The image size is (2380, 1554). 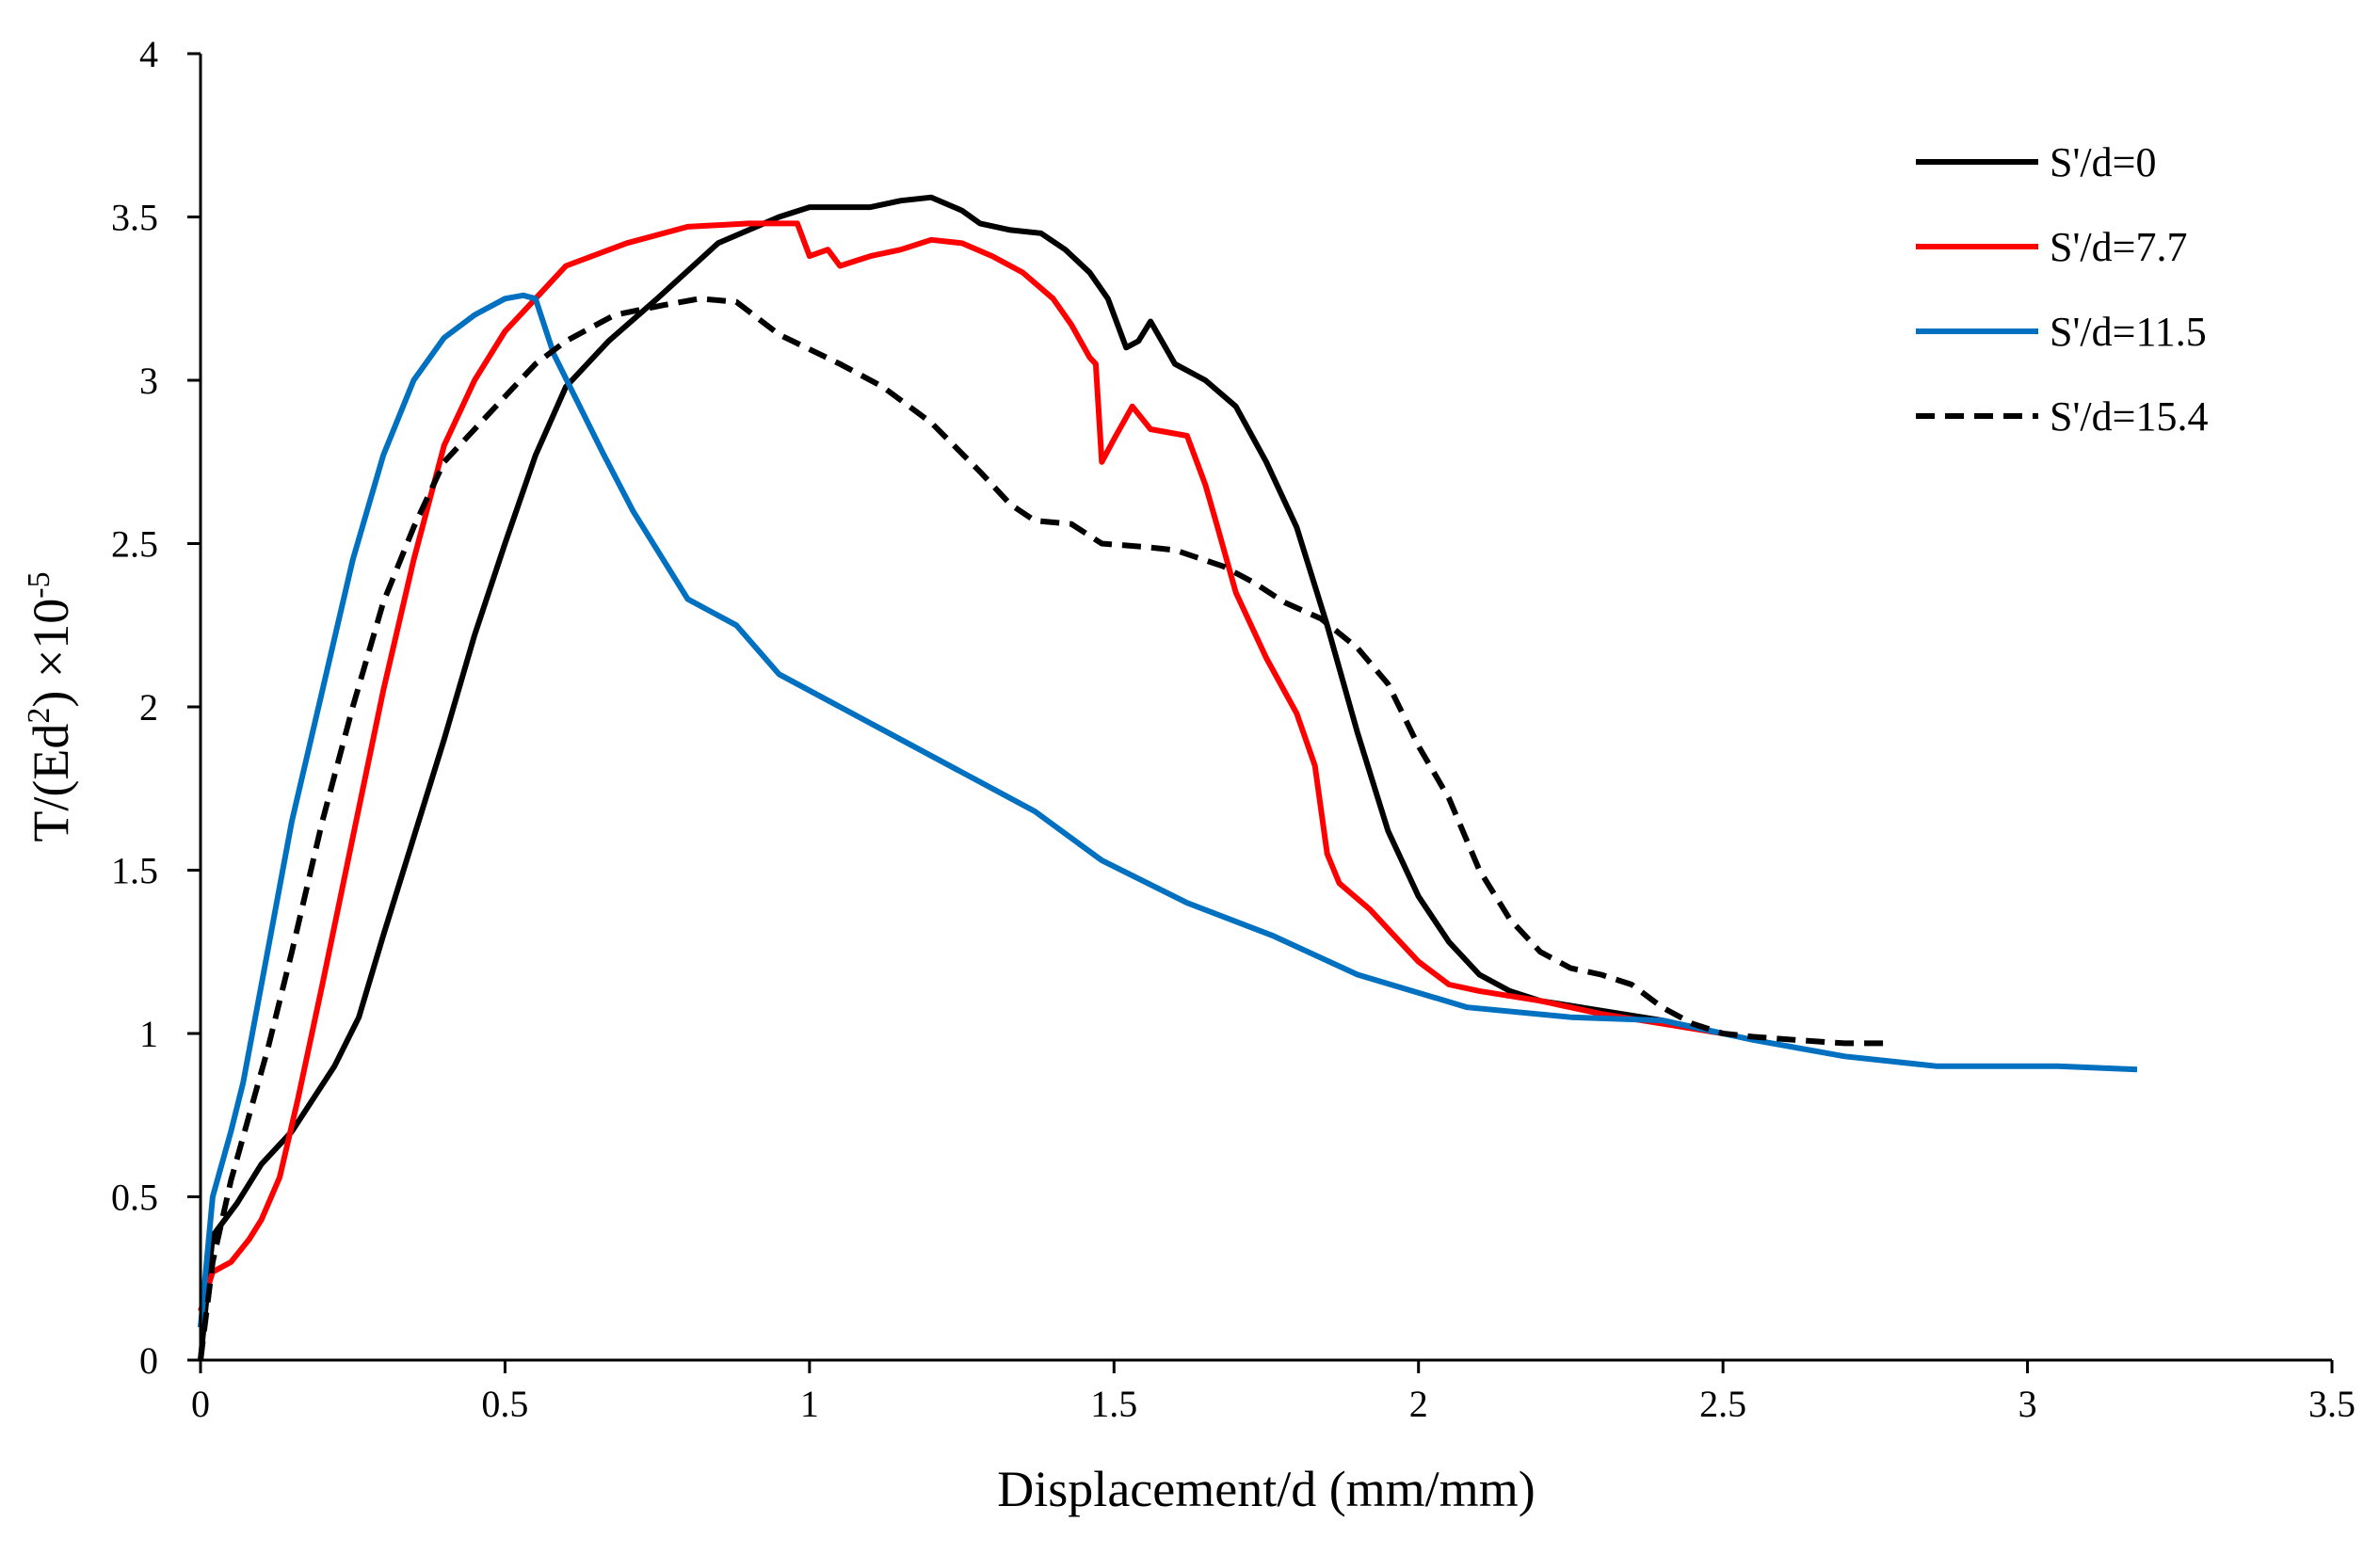 I want to click on legend-label-3: S'/d=11.5, so click(x=2128, y=332).